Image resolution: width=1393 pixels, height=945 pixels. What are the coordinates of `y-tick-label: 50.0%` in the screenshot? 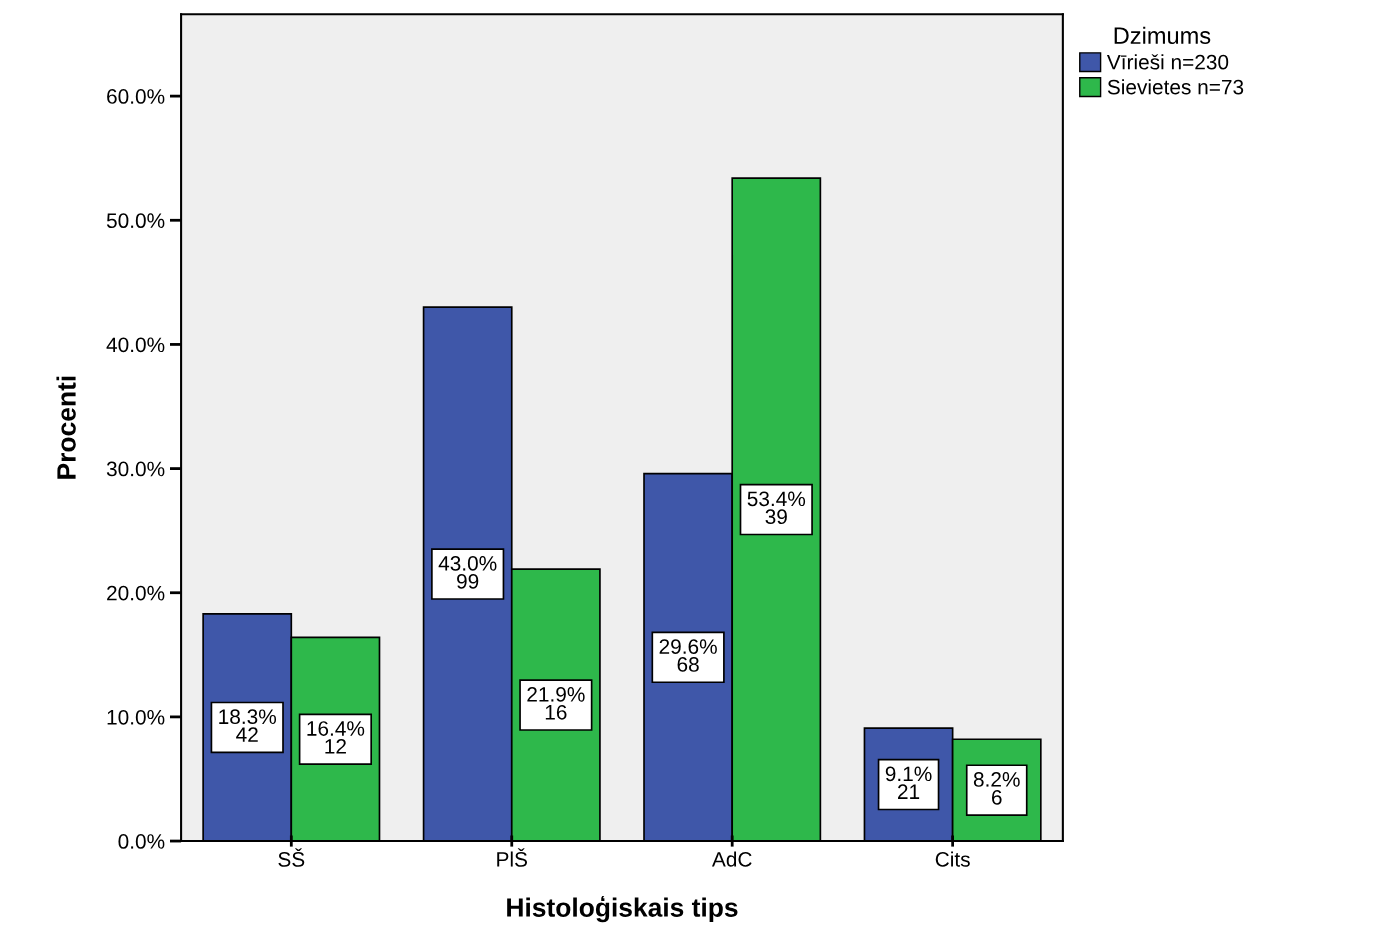 It's located at (135, 221).